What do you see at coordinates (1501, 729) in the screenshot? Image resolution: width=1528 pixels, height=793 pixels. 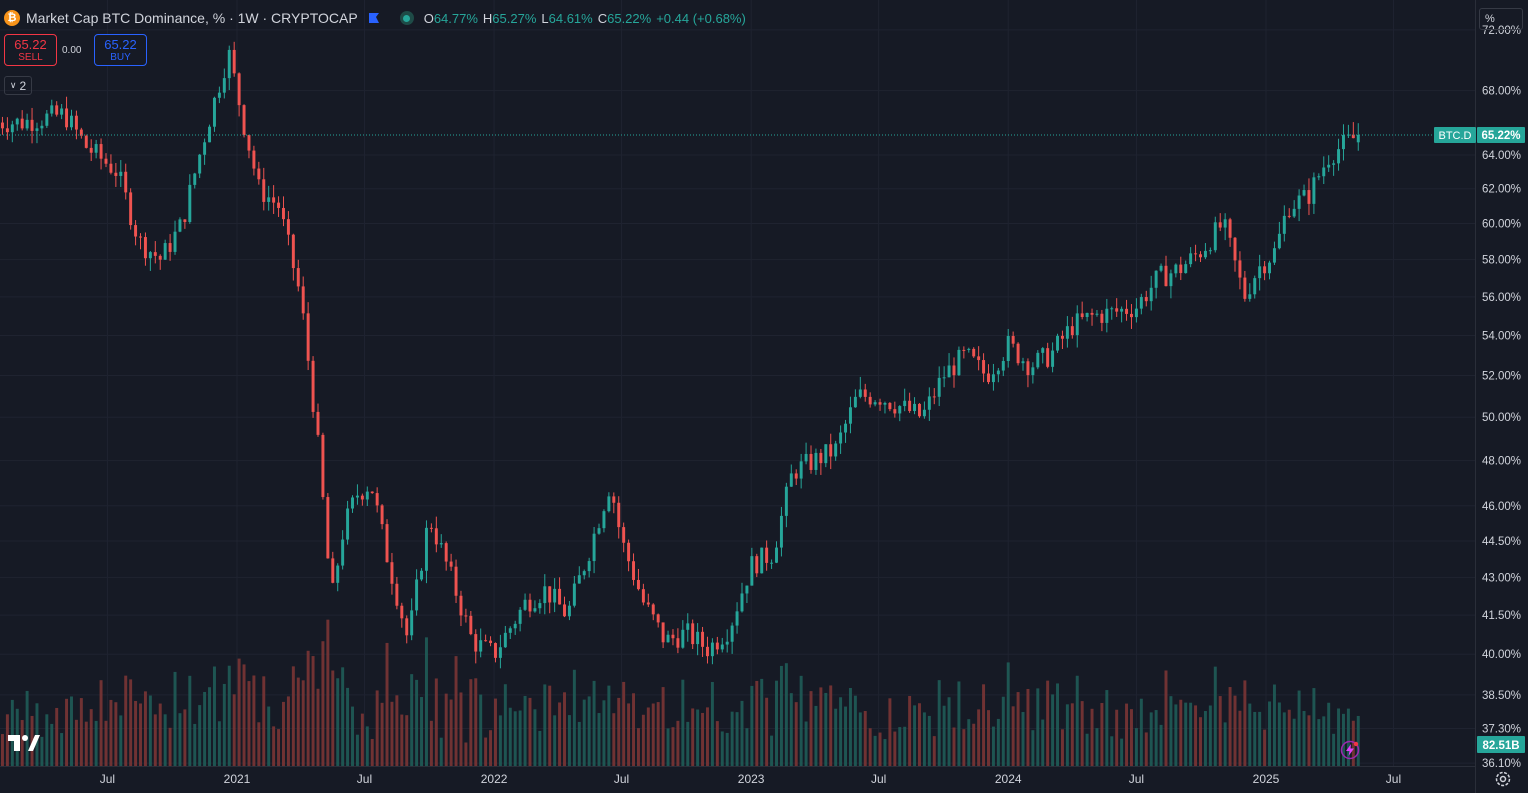 I see `price-tick-label: 37.30%` at bounding box center [1501, 729].